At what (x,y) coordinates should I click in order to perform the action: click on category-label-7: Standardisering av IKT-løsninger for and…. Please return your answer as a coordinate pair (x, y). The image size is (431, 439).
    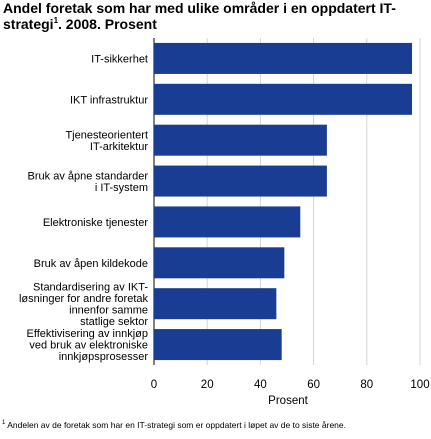
    Looking at the image, I should click on (84, 304).